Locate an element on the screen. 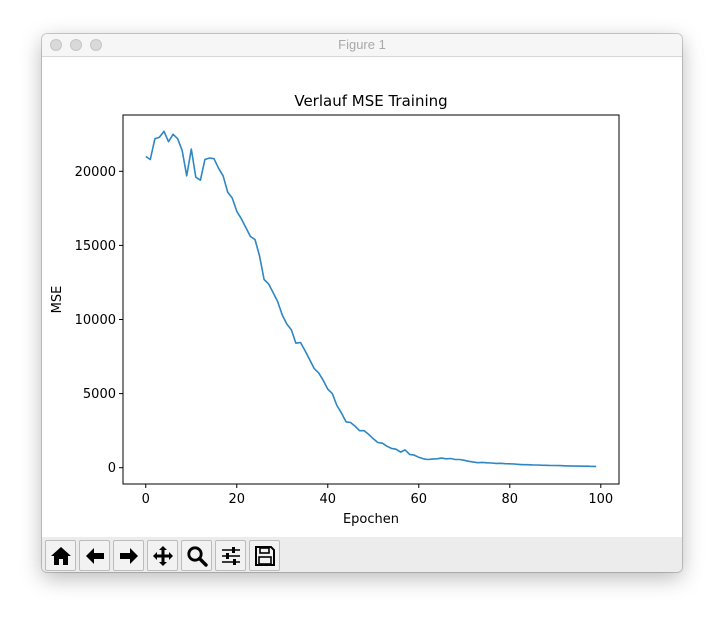  floppy-disk-icon is located at coordinates (264, 555).